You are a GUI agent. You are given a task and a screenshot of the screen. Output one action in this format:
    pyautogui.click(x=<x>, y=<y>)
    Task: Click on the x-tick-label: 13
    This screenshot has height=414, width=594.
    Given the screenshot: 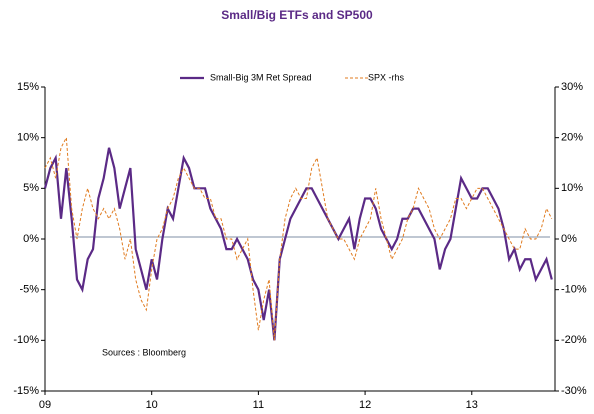 What is the action you would take?
    pyautogui.click(x=472, y=405)
    